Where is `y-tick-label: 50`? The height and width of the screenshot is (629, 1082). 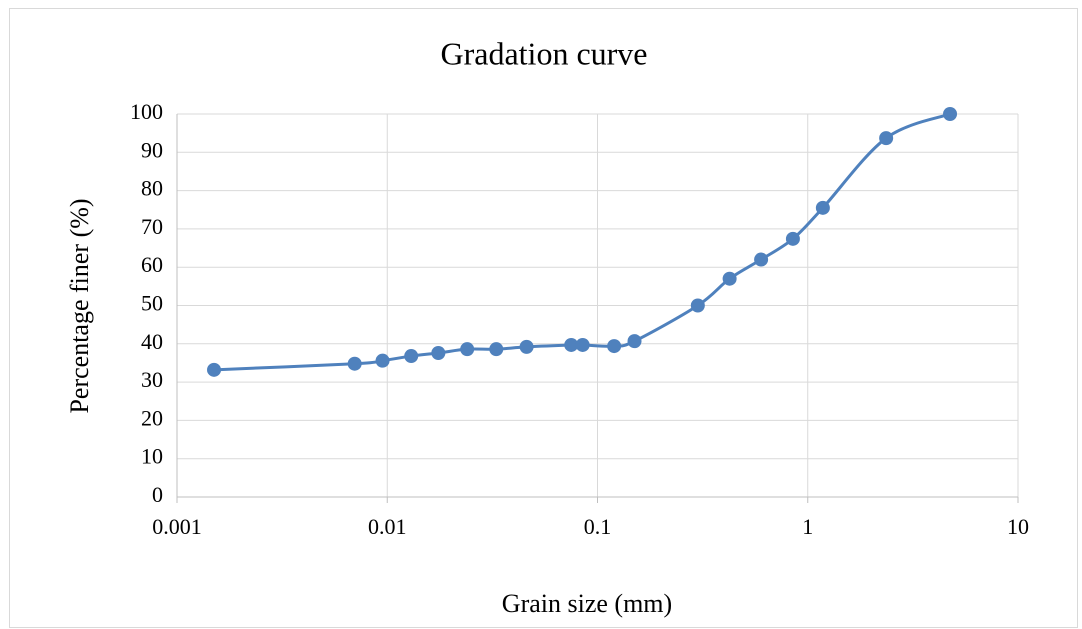
y-tick-label: 50 is located at coordinates (152, 303).